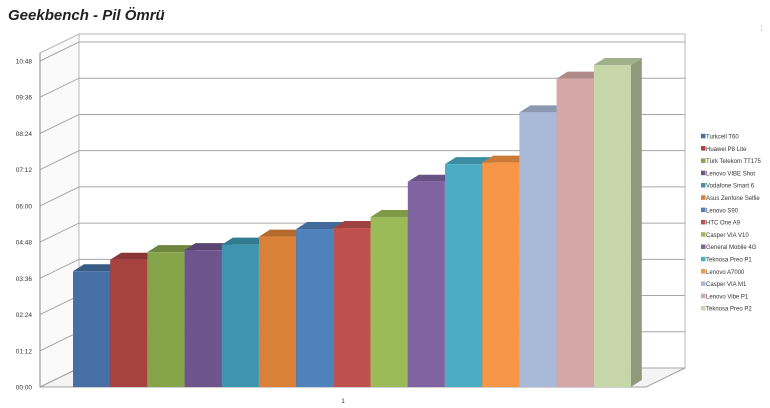  Describe the element at coordinates (729, 310) in the screenshot. I see `legend-label: Teknosa Preo P2` at that location.